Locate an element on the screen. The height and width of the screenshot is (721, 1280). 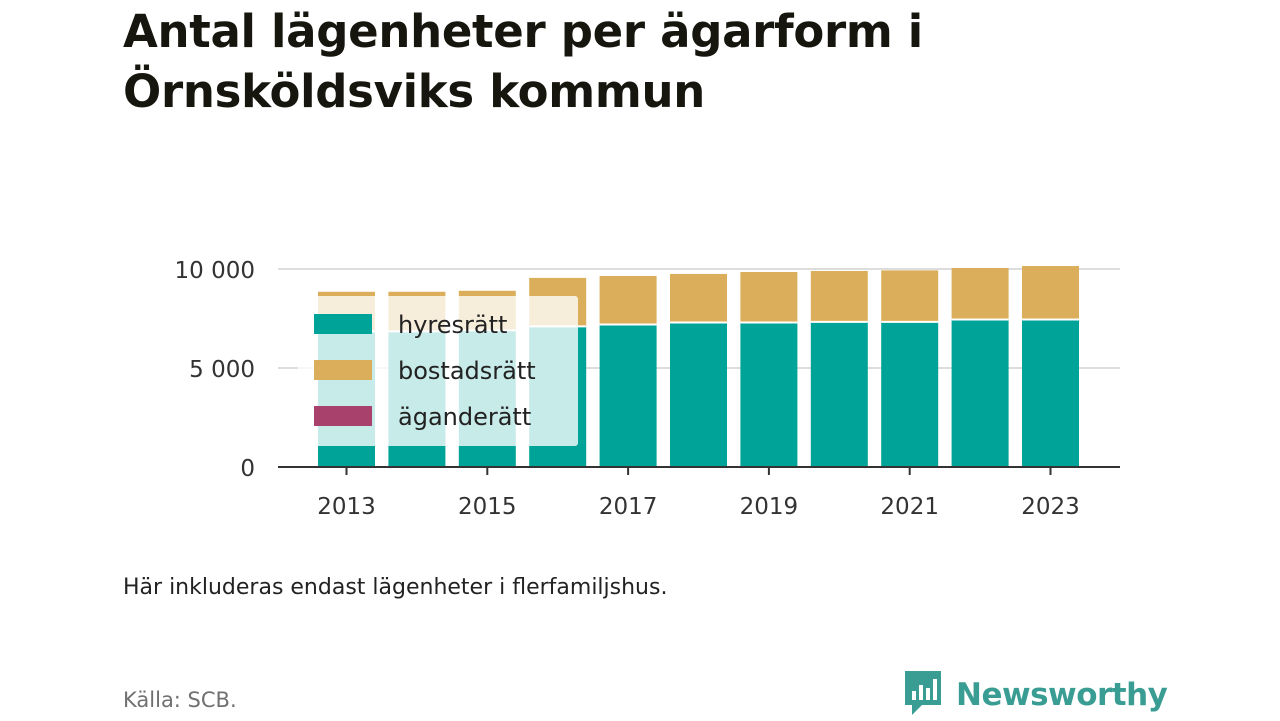
x-tick-label: 2017 is located at coordinates (628, 507).